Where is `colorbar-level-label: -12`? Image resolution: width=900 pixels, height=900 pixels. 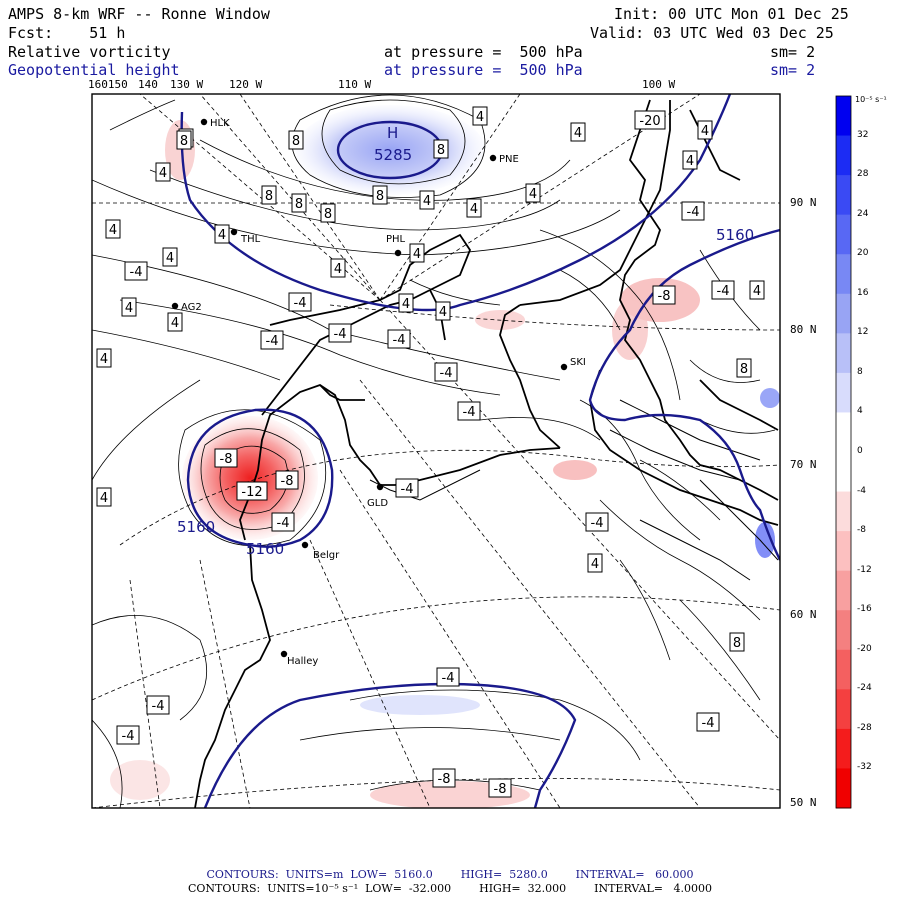
colorbar-level-label: -12 is located at coordinates (864, 569).